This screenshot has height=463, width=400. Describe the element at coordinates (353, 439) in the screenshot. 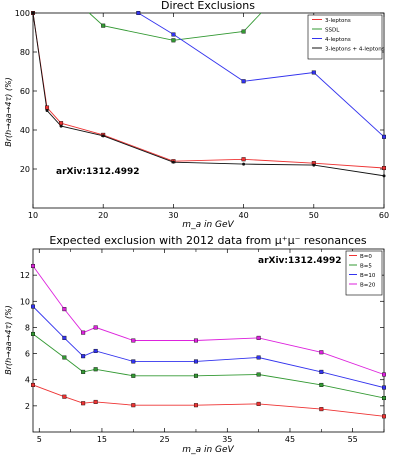

I see `x-tick-label: 55` at that location.